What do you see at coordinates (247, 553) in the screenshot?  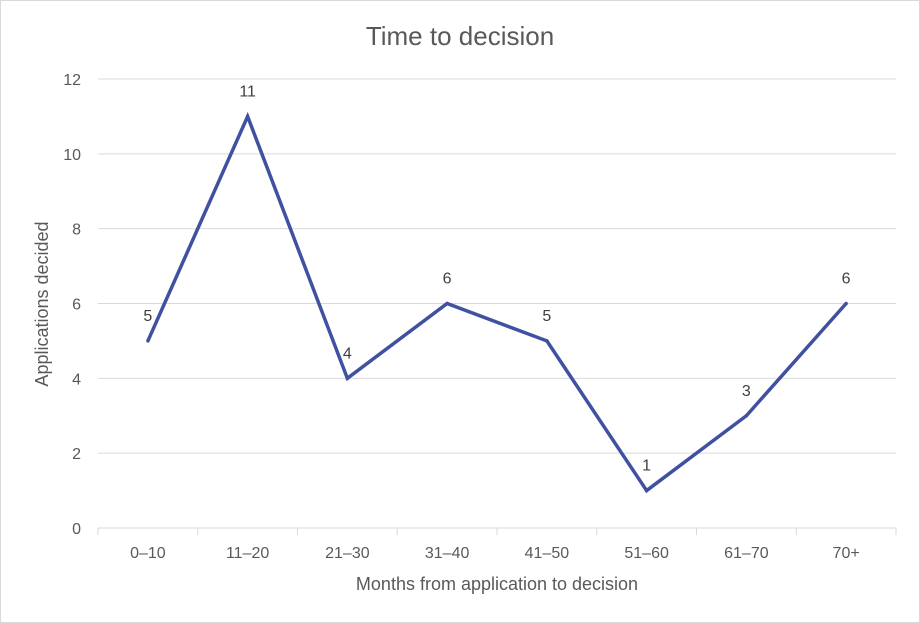 I see `x-tick-label: 11–20` at bounding box center [247, 553].